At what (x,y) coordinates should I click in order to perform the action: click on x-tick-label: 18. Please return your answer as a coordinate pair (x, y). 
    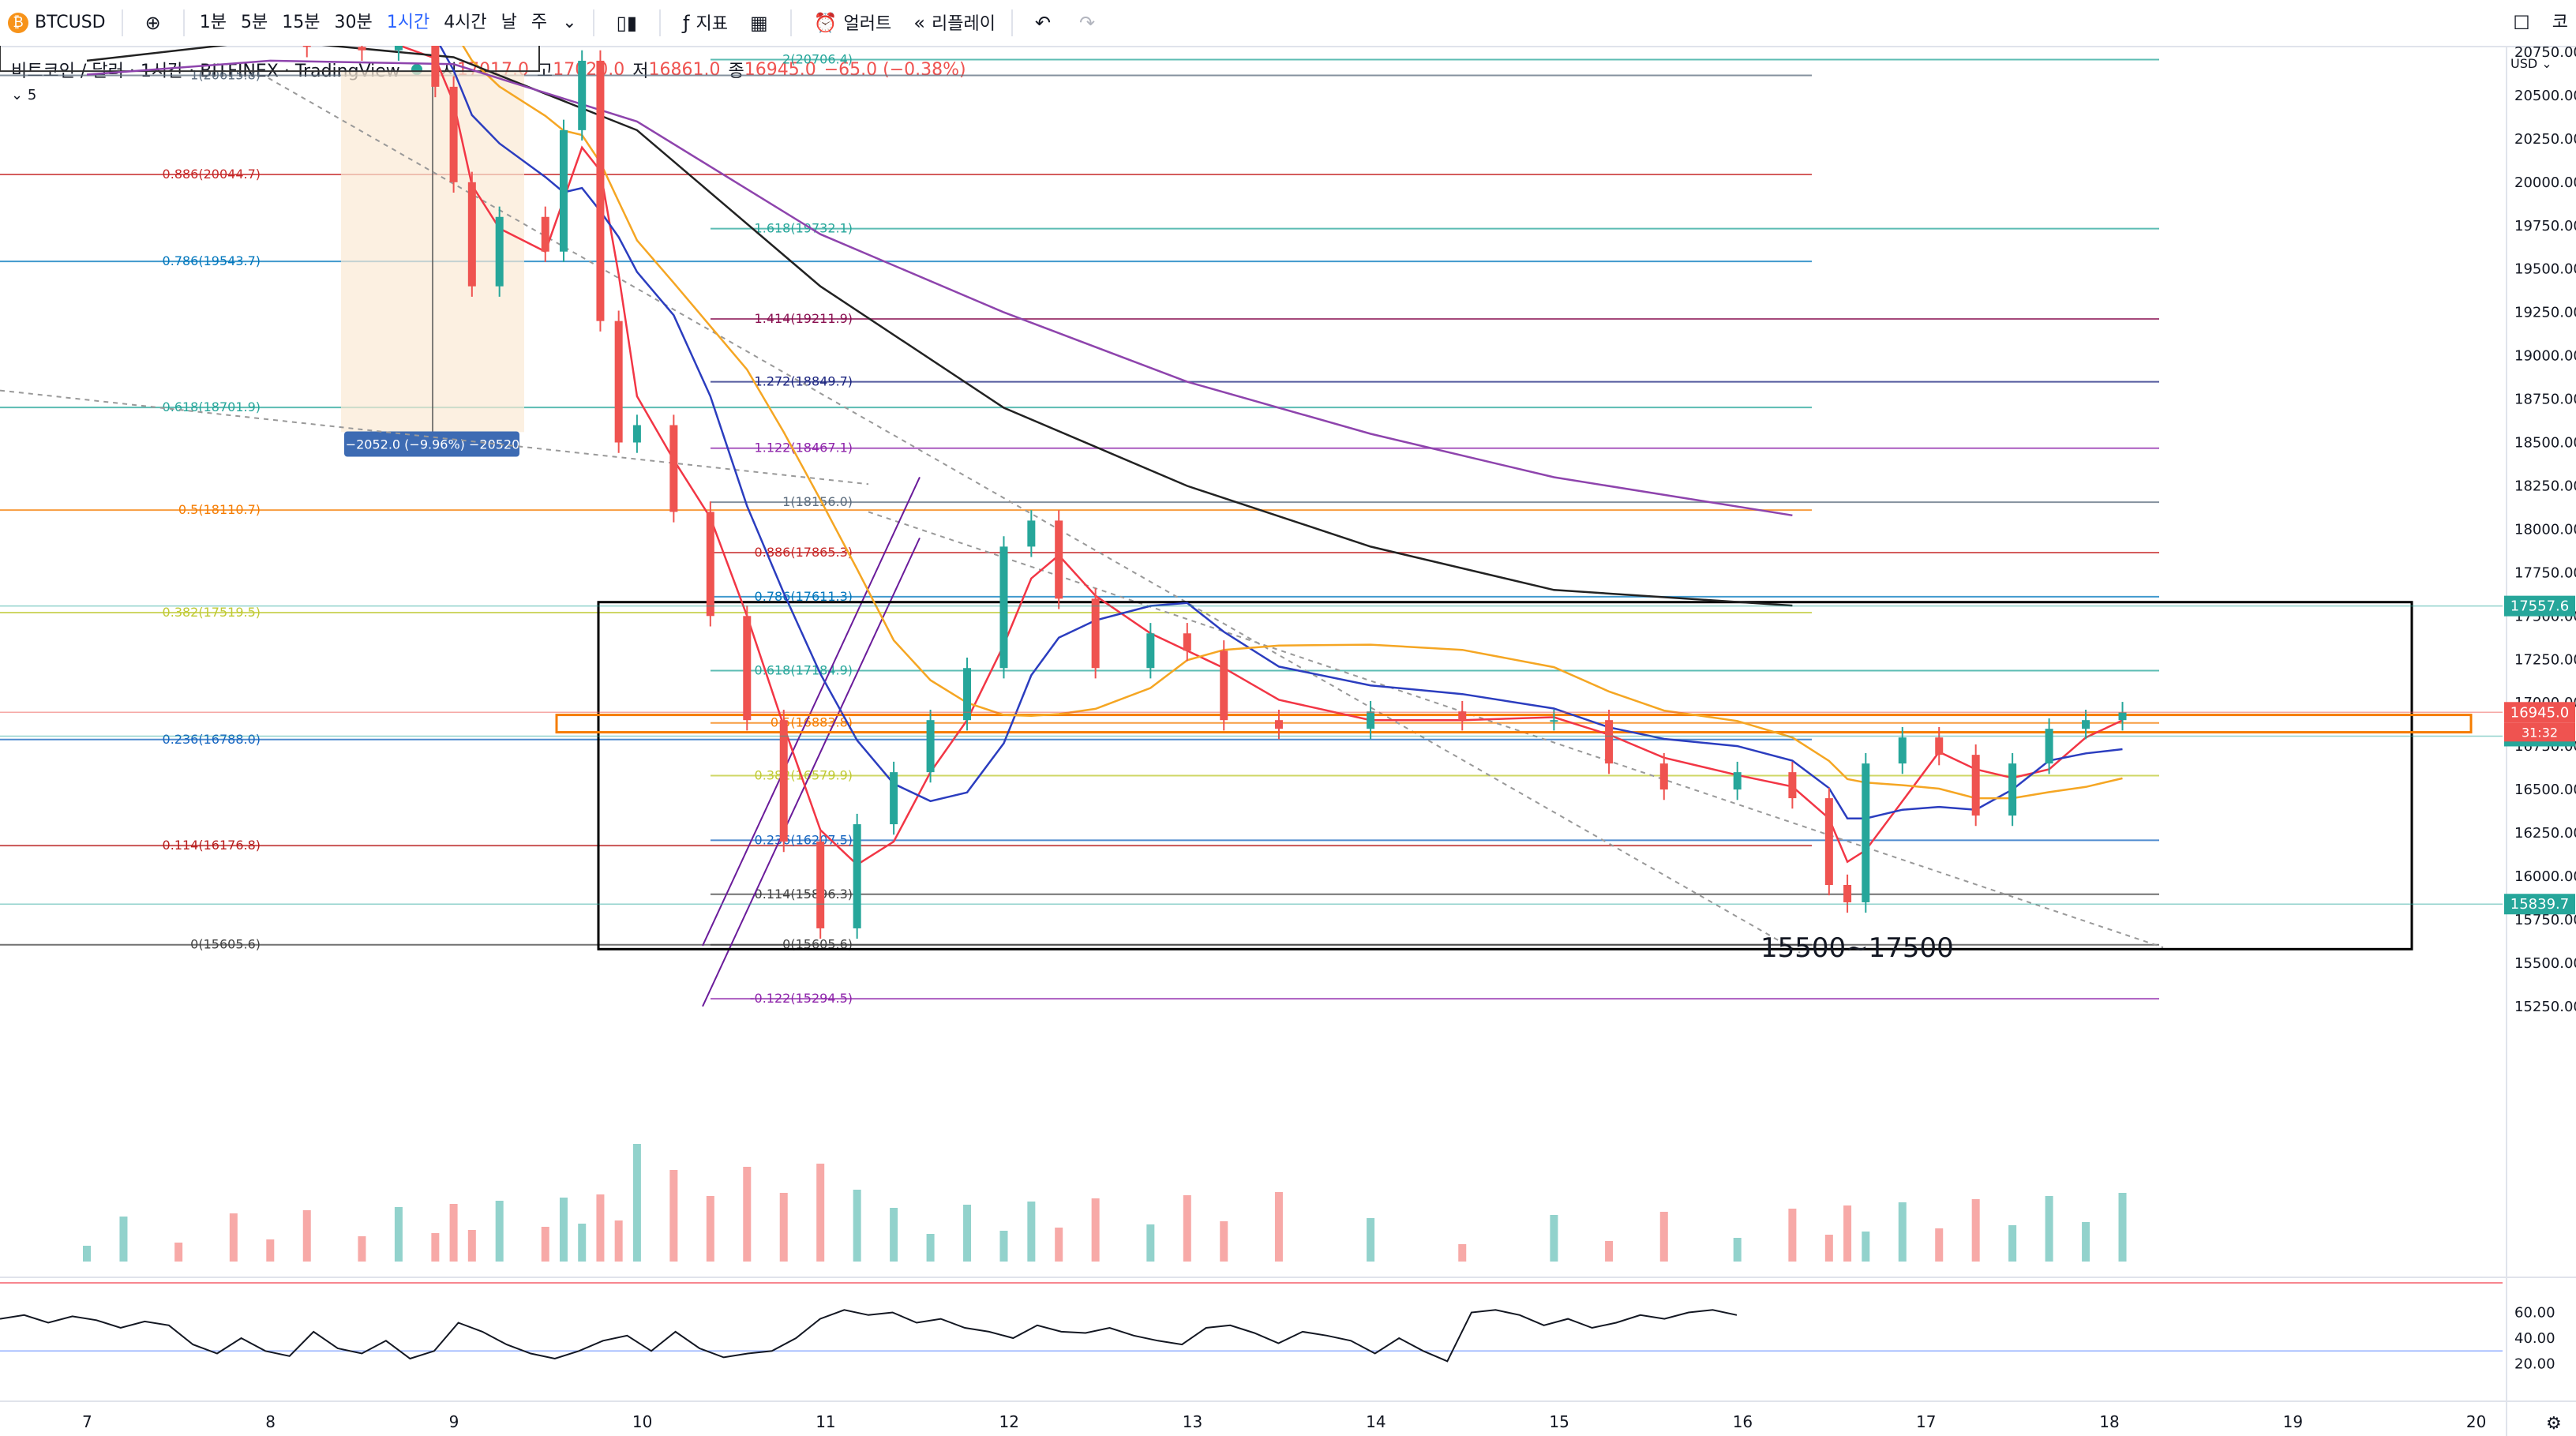
    Looking at the image, I should click on (2109, 1421).